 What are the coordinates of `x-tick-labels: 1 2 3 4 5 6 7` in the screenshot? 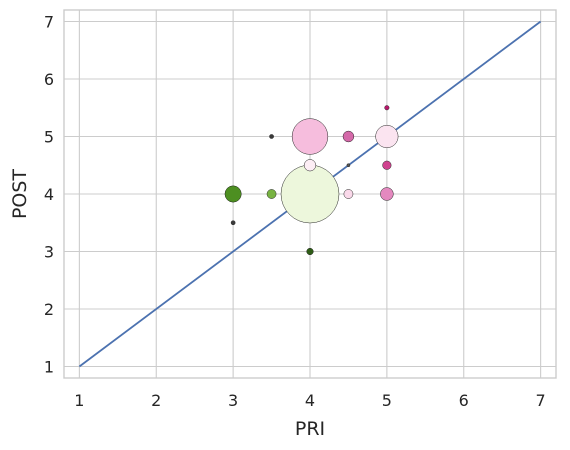 It's located at (309, 400).